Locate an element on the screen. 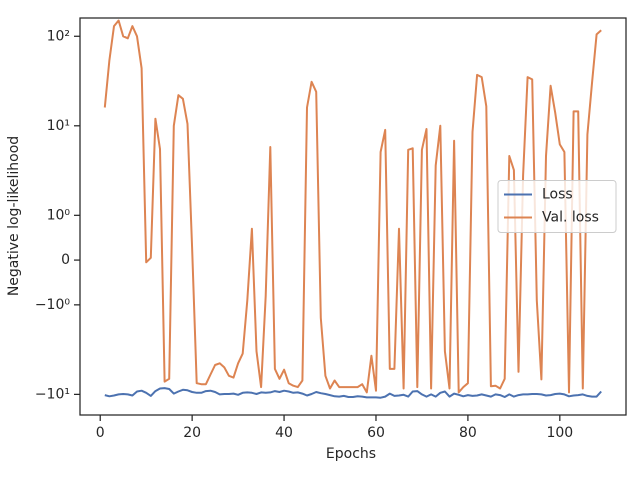 This screenshot has height=484, width=640. y-tick-label: 0 is located at coordinates (65, 260).